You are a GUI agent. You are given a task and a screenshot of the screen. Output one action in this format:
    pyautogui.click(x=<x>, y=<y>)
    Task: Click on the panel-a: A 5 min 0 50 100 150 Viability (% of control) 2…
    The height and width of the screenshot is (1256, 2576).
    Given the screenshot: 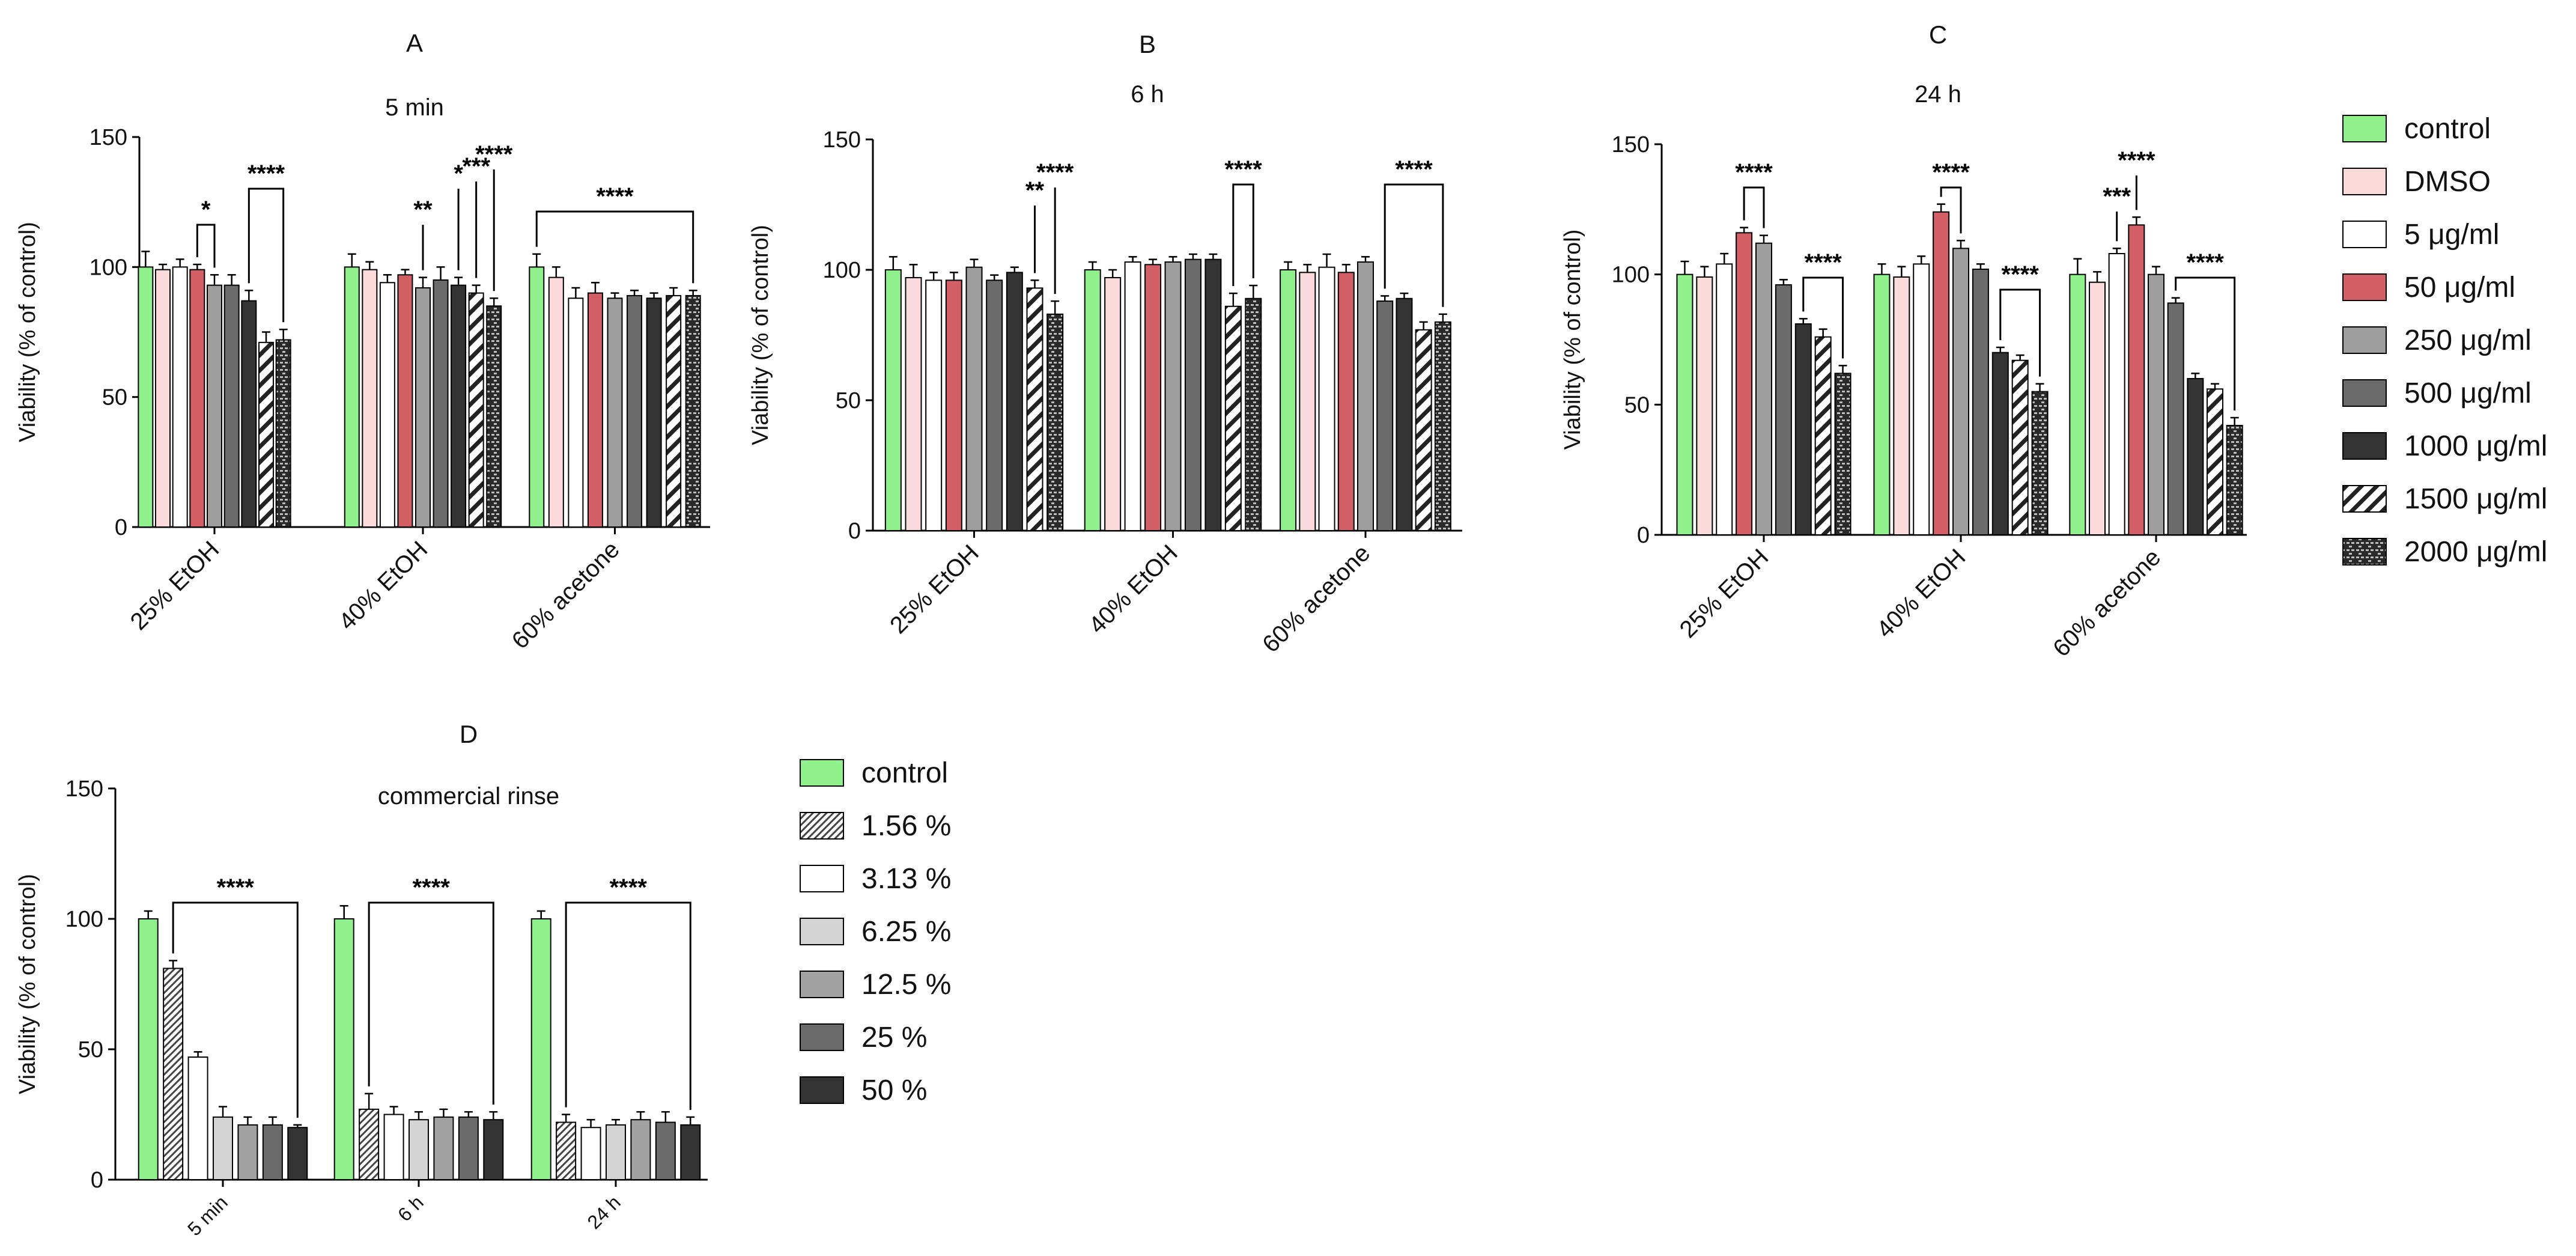 What is the action you would take?
    pyautogui.click(x=362, y=341)
    